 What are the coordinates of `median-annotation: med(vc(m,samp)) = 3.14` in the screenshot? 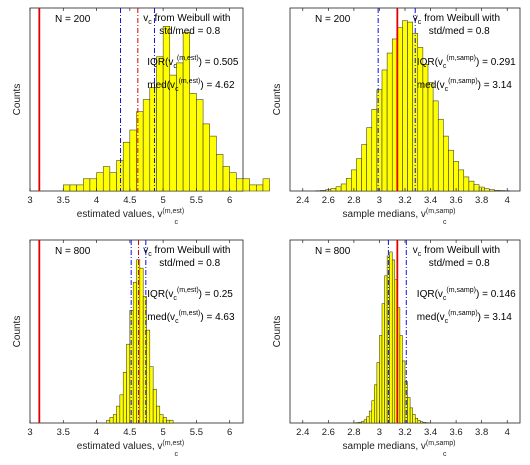 It's located at (464, 317).